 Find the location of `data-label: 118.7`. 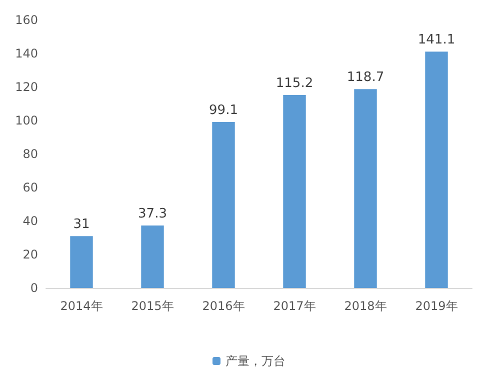

data-label: 118.7 is located at coordinates (365, 78).